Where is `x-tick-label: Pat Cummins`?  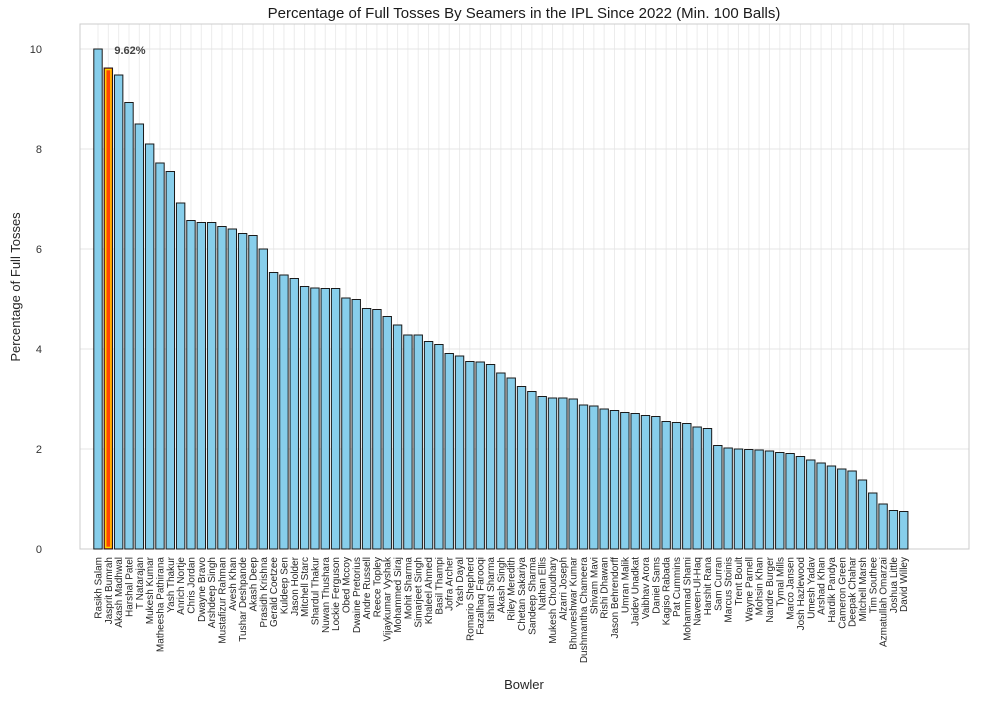
x-tick-label: Pat Cummins is located at coordinates (677, 587).